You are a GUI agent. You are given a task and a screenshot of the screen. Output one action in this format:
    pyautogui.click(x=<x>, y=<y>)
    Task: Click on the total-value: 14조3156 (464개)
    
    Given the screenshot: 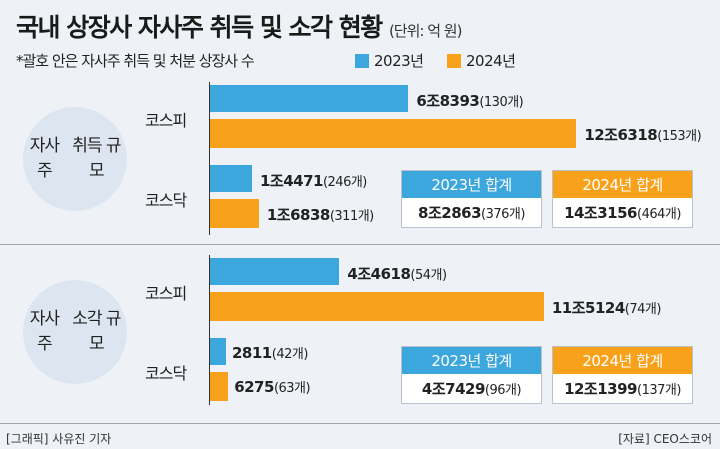 What is the action you would take?
    pyautogui.click(x=622, y=212)
    